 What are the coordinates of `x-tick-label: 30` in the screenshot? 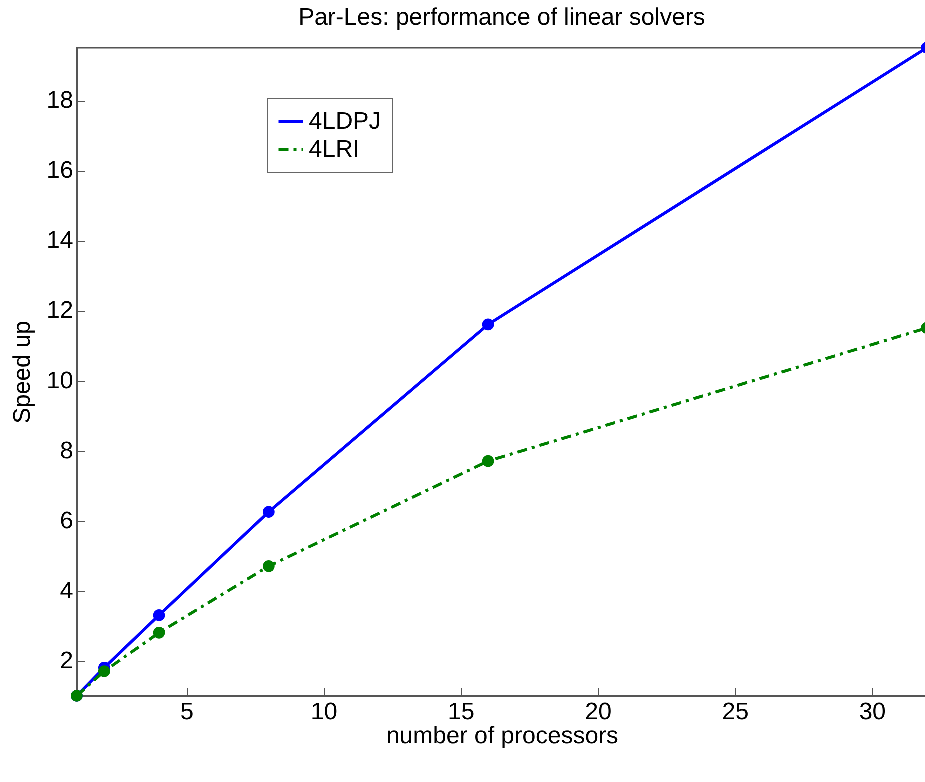 It's located at (872, 712).